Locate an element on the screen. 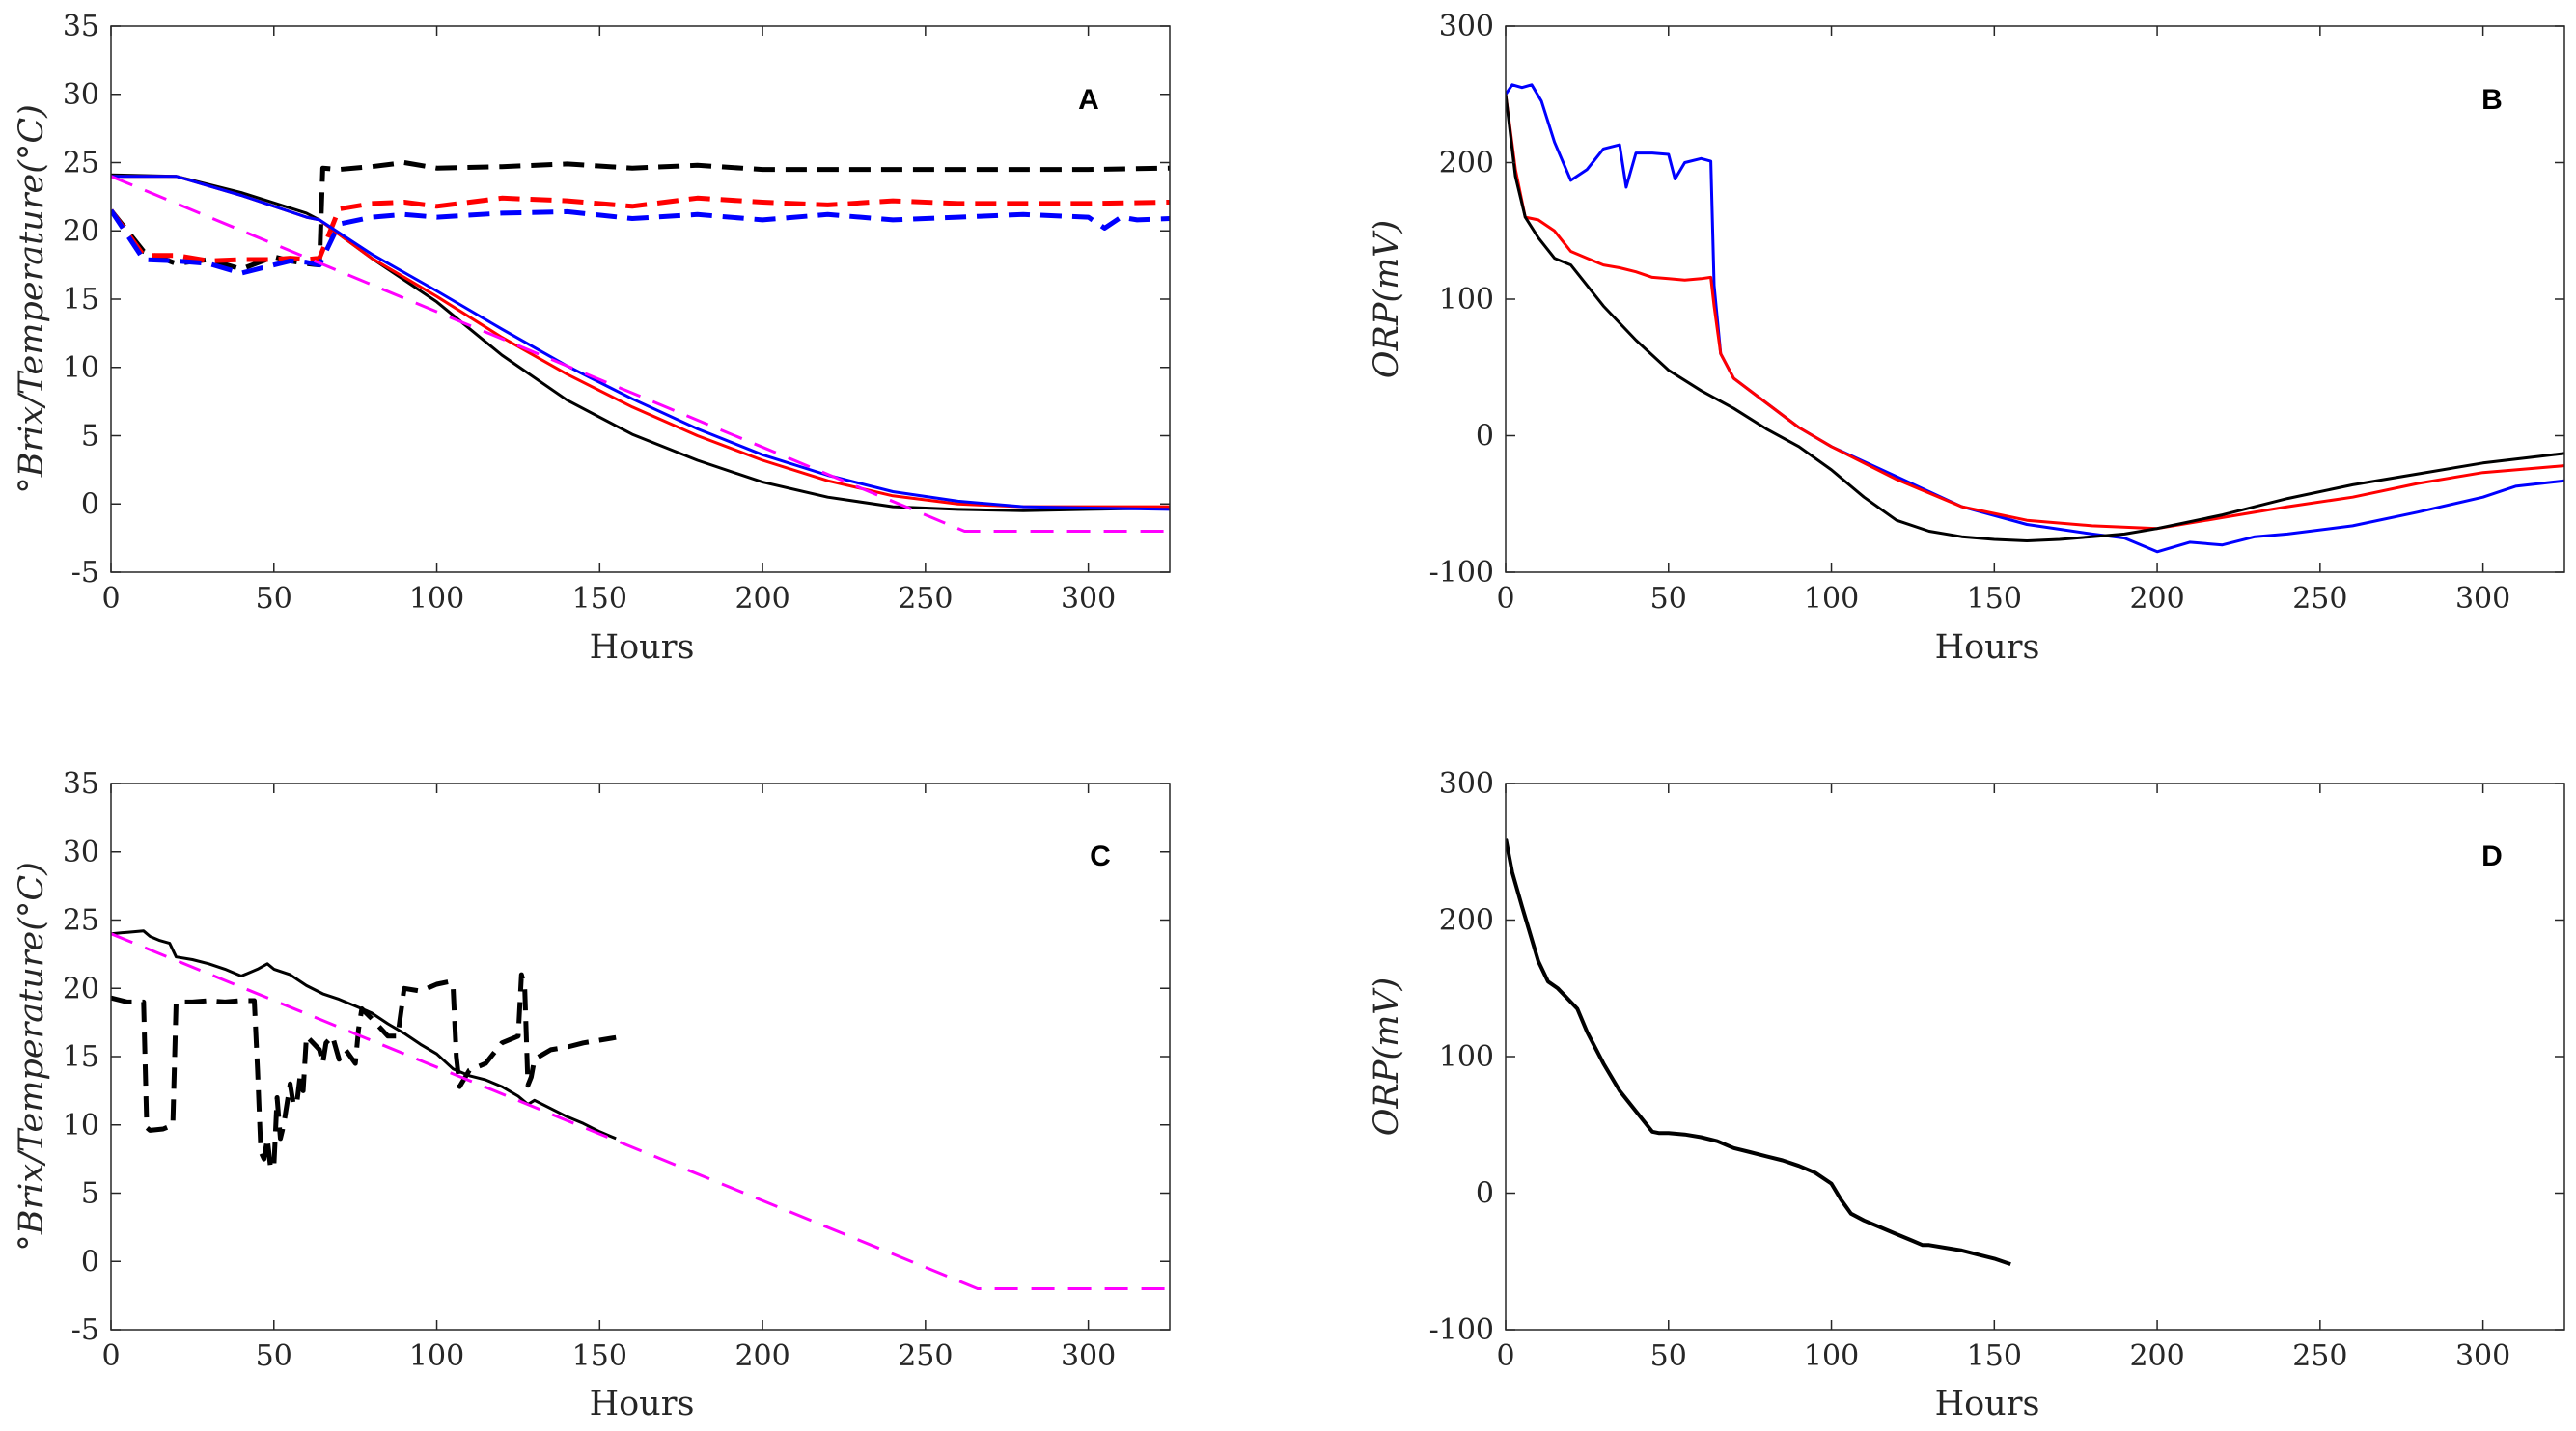  panel-a-ytick-label: 15 is located at coordinates (81, 299).